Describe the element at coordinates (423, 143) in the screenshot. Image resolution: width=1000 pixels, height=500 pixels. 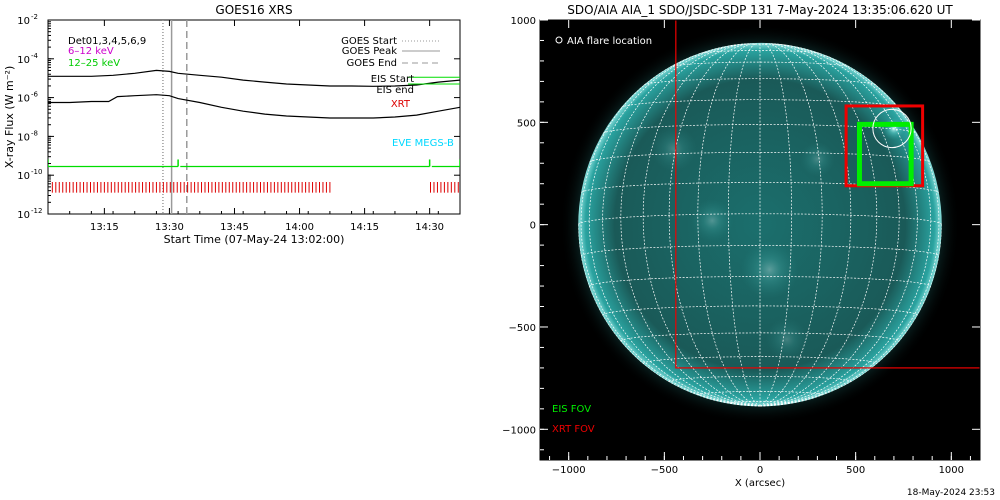
I see `label-eve-megs-b: EVE MEGS-B` at that location.